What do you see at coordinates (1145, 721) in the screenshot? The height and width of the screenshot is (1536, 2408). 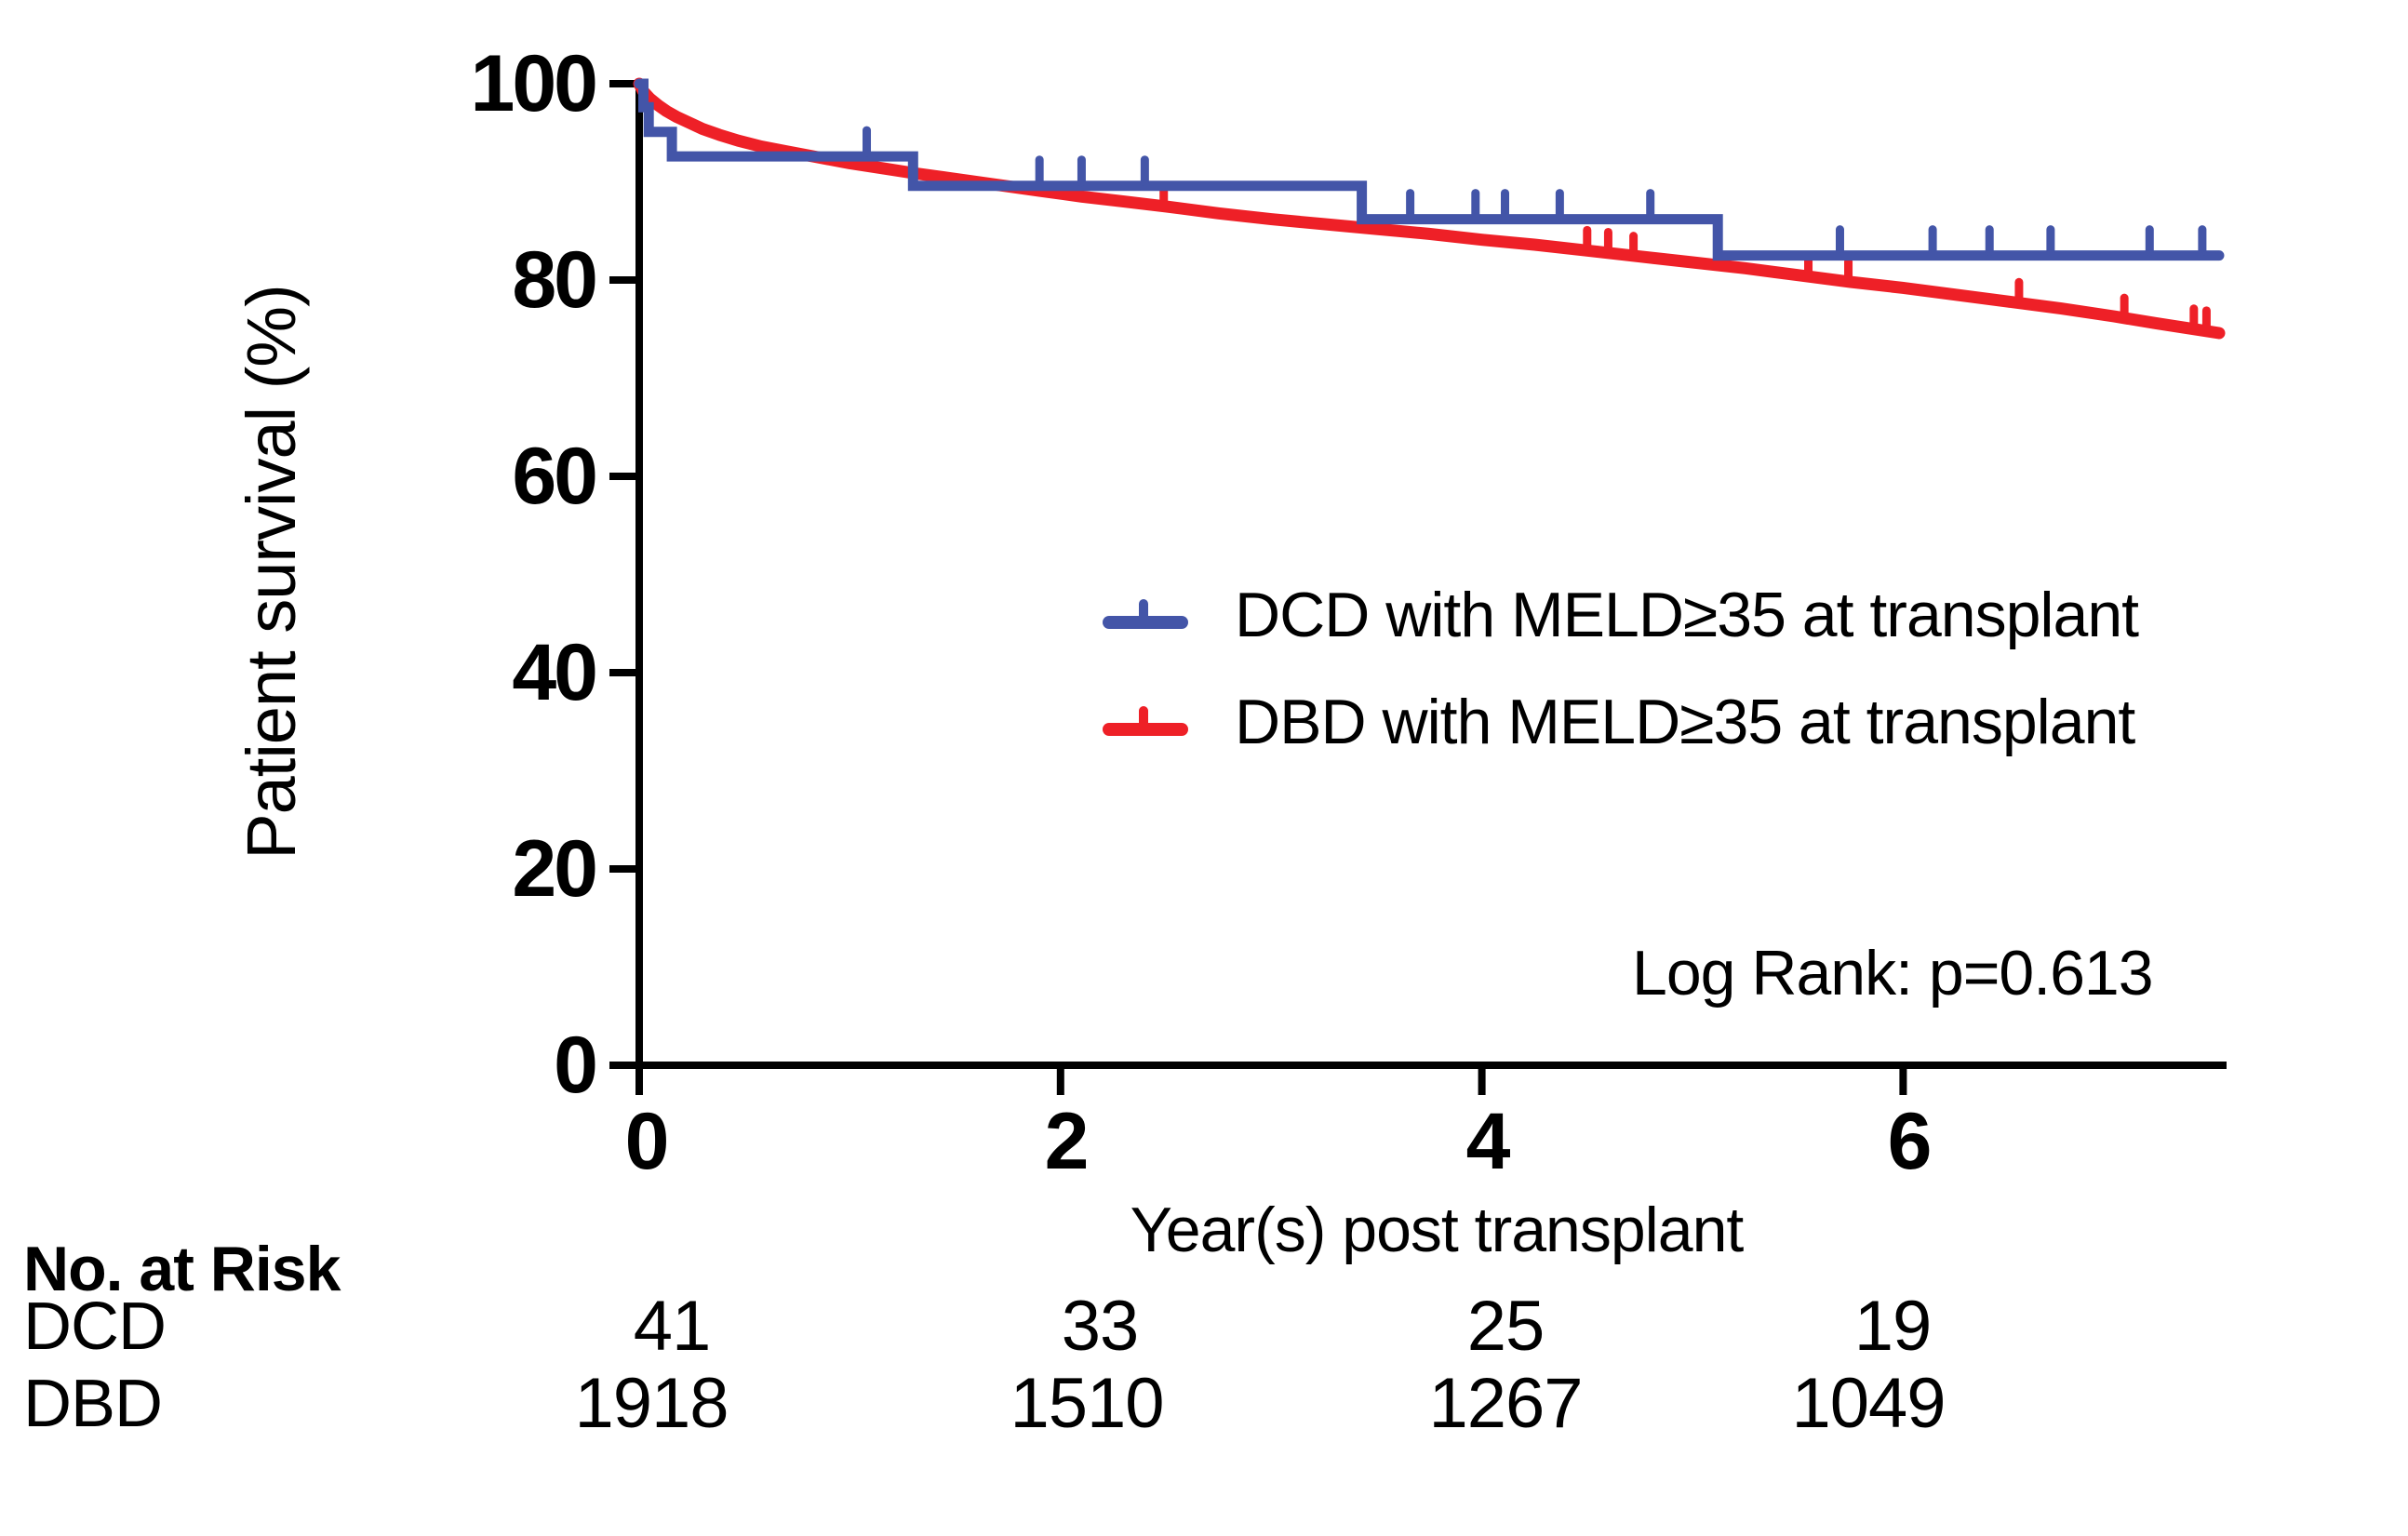 I see `dbd-line-icon` at bounding box center [1145, 721].